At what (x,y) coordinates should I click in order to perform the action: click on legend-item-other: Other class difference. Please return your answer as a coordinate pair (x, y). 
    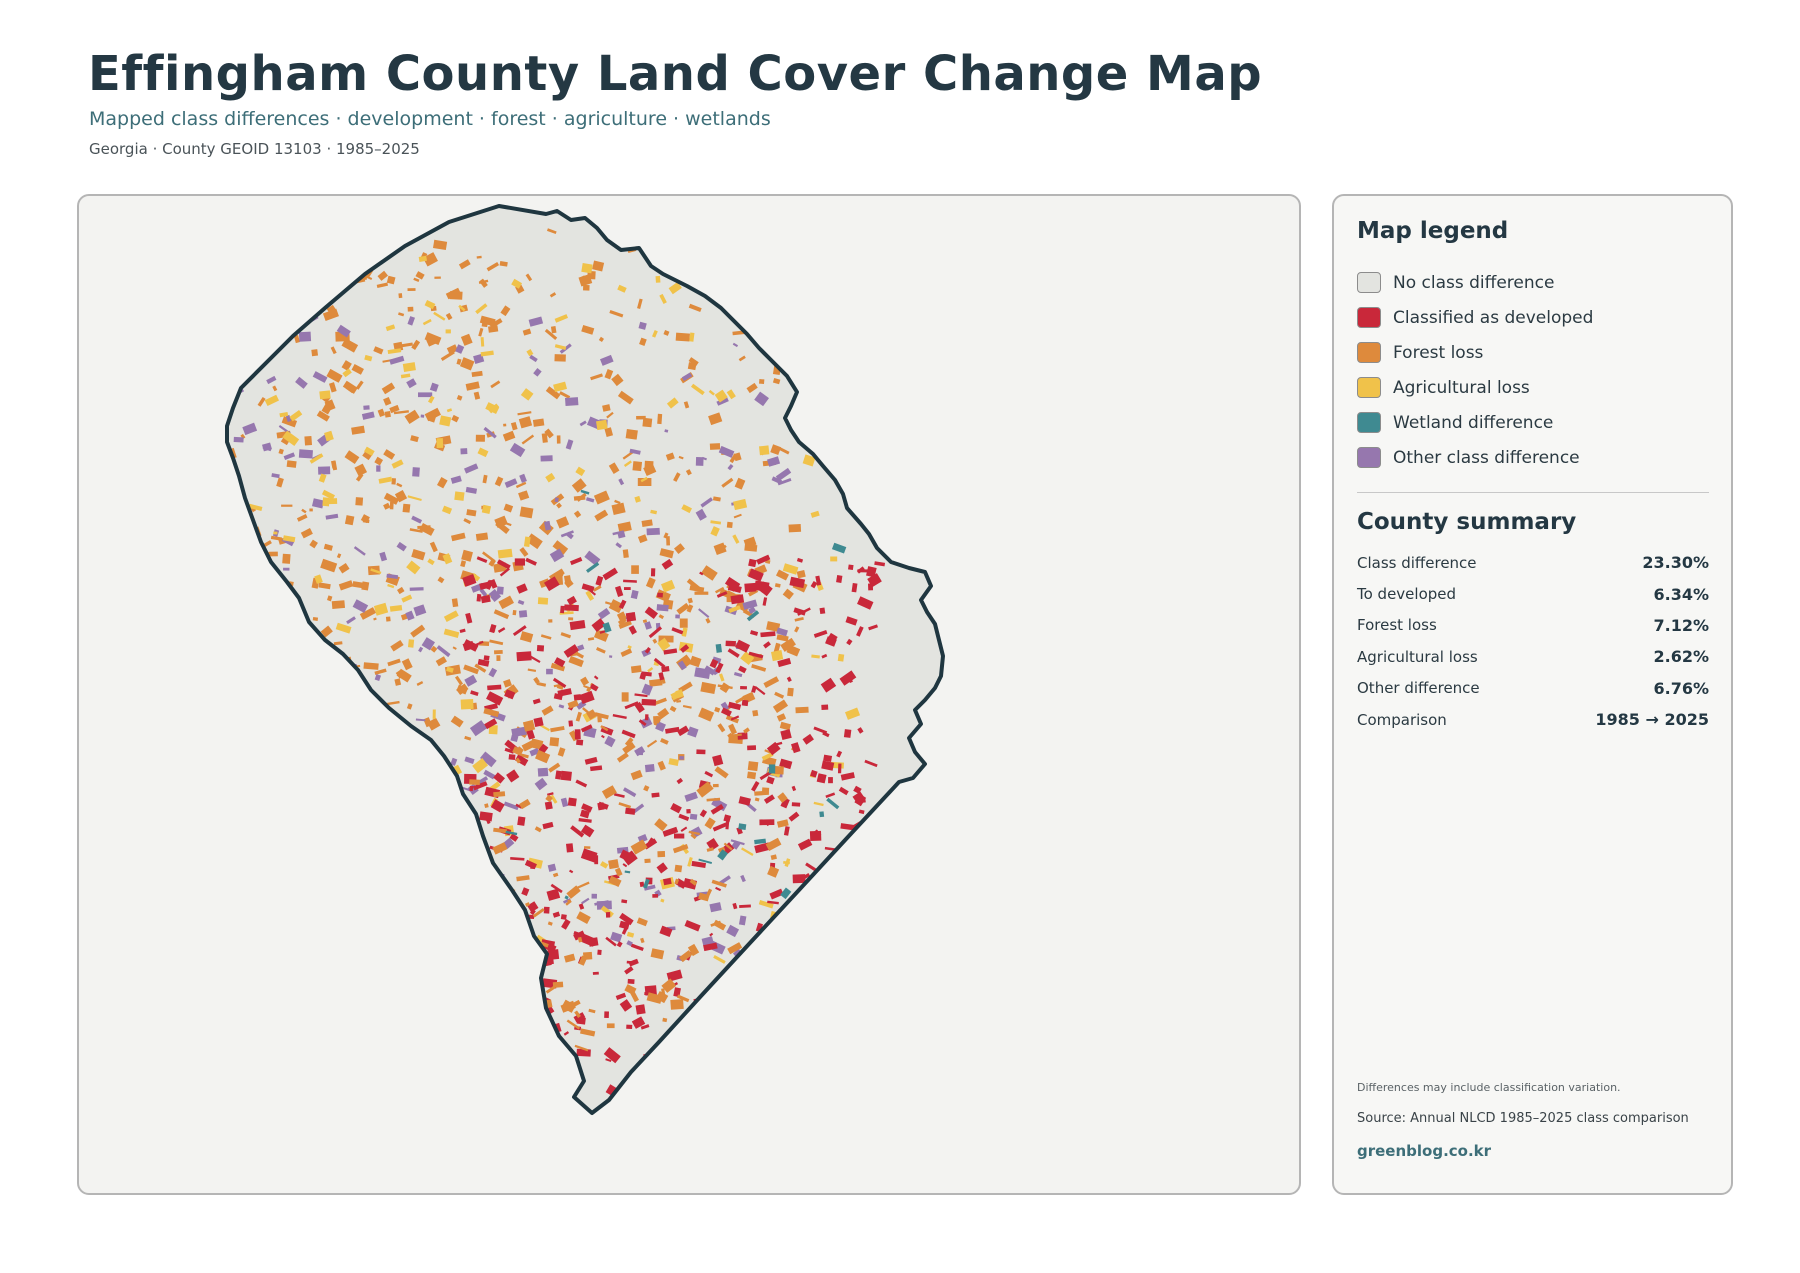
    Looking at the image, I should click on (1532, 457).